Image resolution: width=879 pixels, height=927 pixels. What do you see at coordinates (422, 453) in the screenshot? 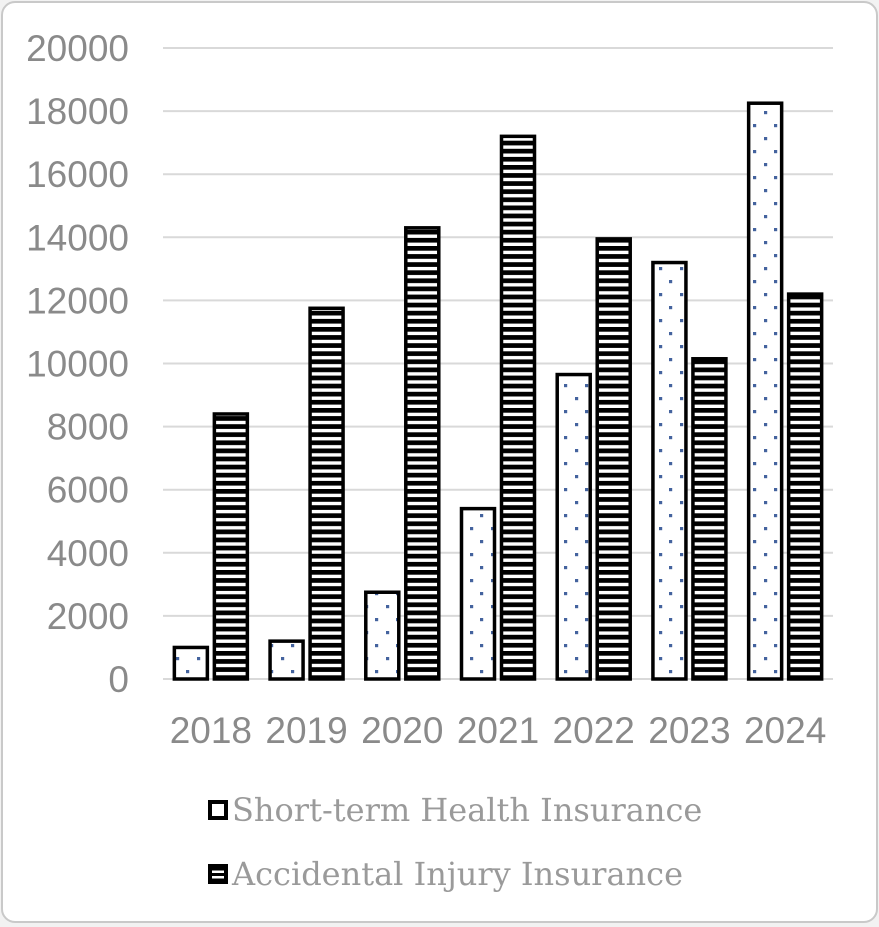
I see `bar-2020-accidental-injury-insurance` at bounding box center [422, 453].